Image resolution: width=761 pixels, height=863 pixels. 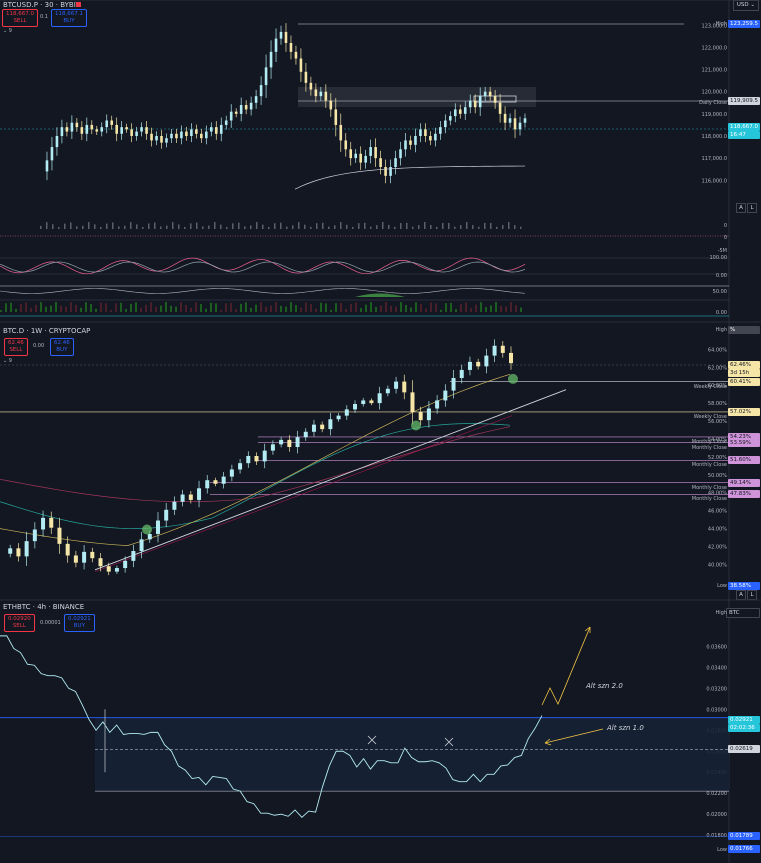 What do you see at coordinates (62, 347) in the screenshot?
I see `buy-button: 62.46 BUY` at bounding box center [62, 347].